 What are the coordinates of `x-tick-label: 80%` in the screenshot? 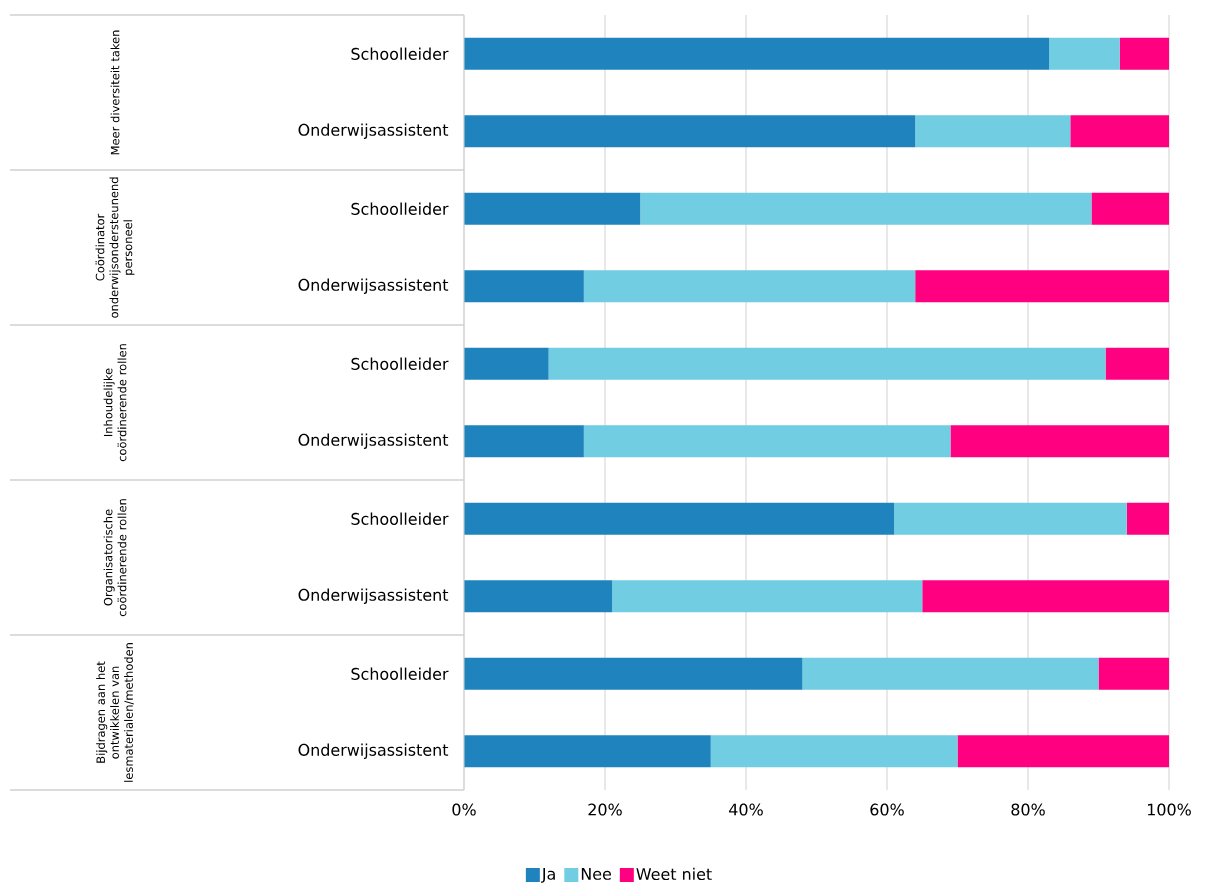 It's located at (1028, 809).